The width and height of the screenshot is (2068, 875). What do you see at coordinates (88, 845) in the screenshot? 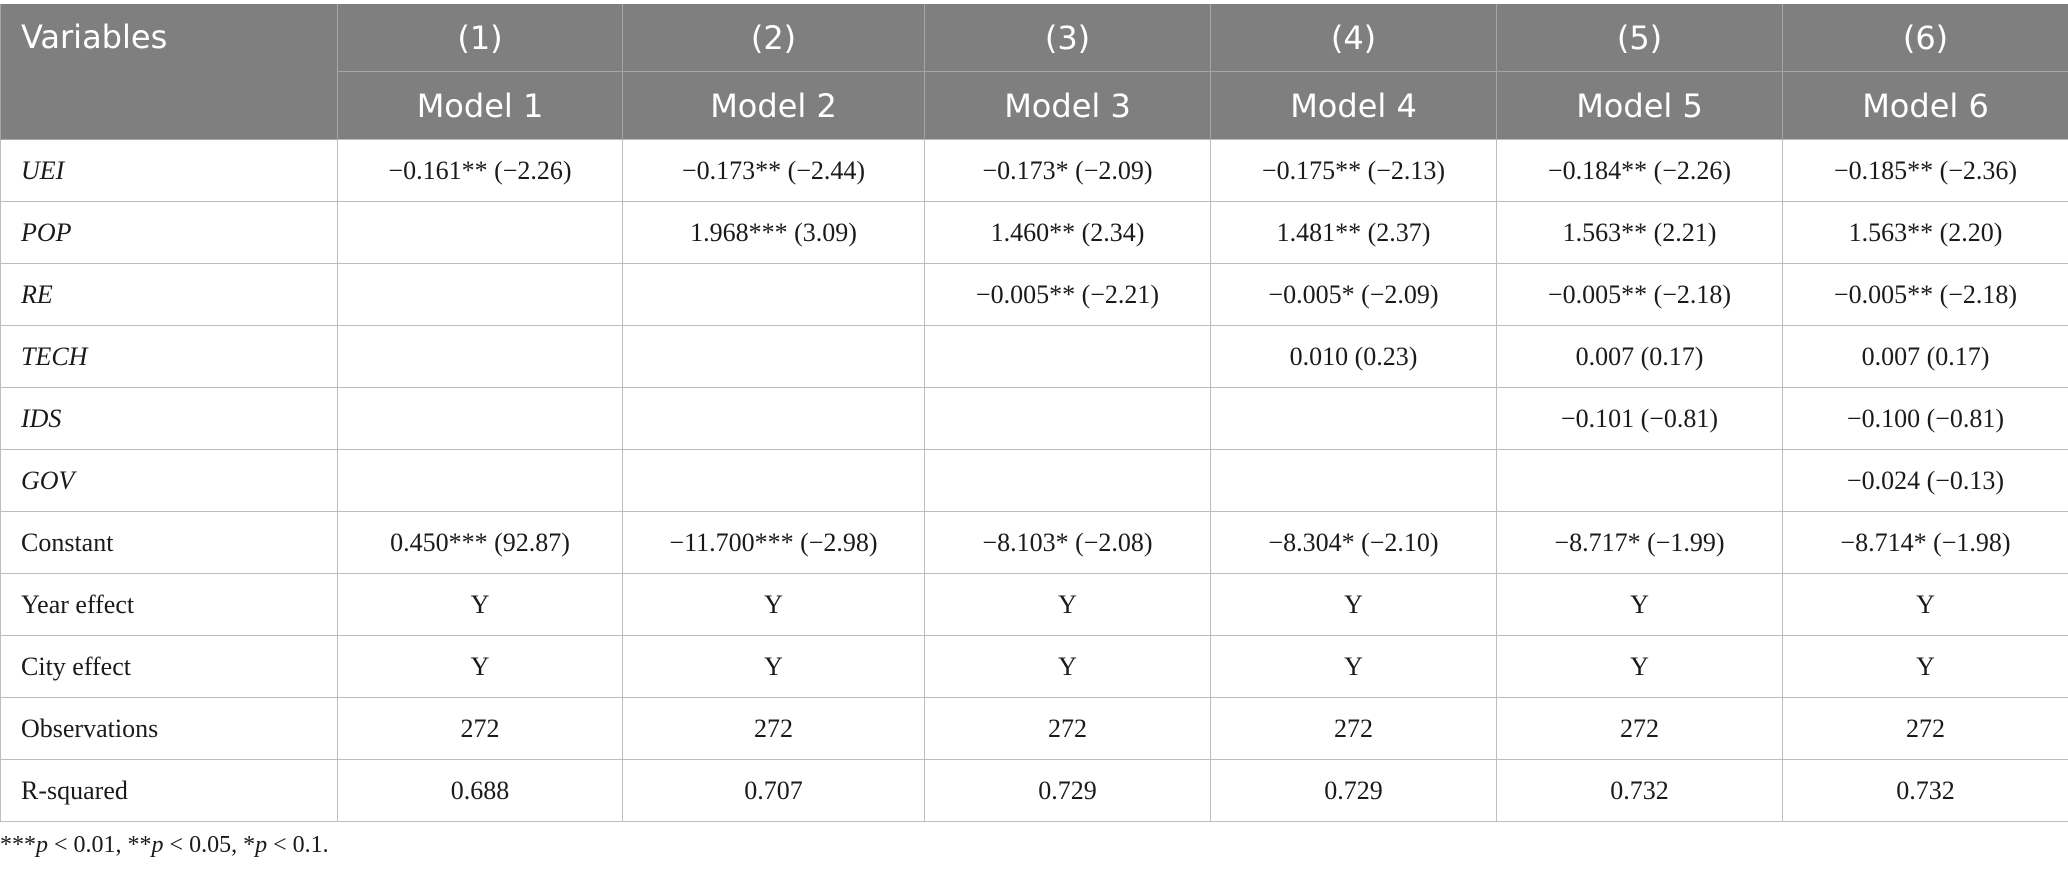
I see `footnote-text-1: < 0.01,` at bounding box center [88, 845].